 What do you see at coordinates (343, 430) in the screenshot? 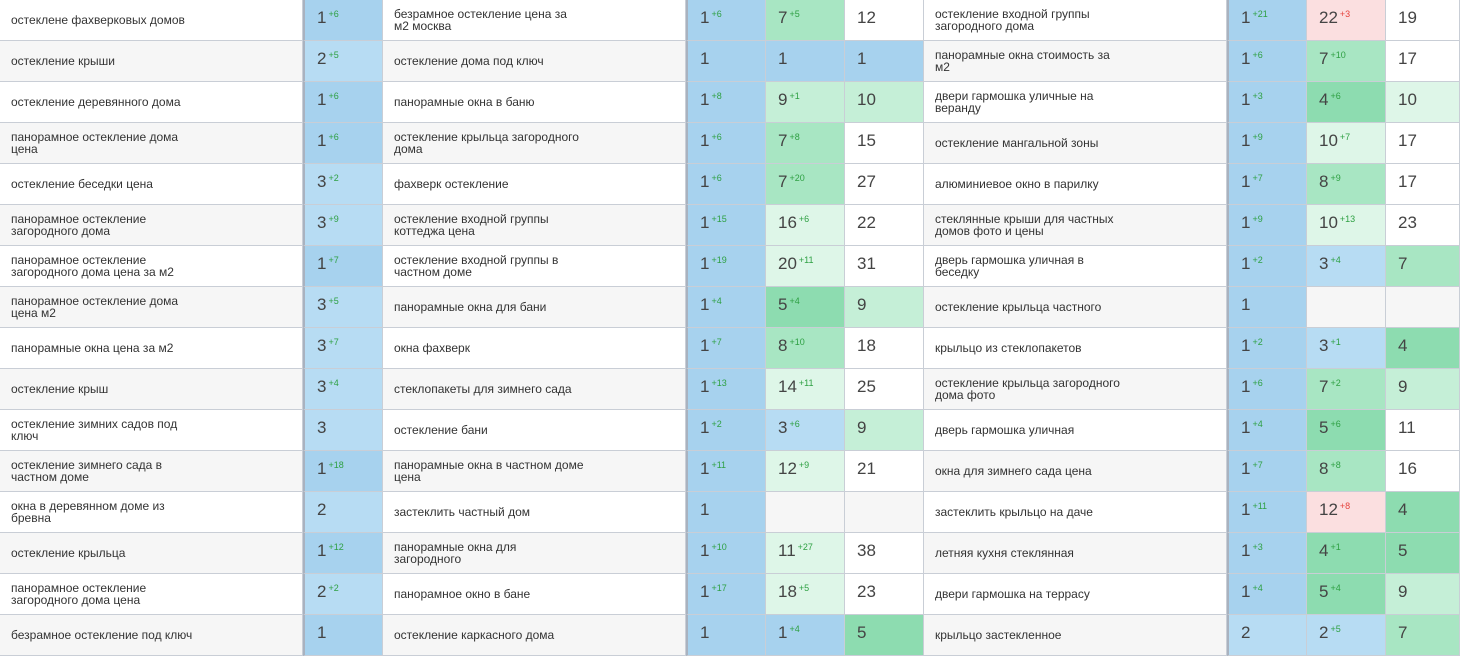
I see `position-cell: 3` at bounding box center [343, 430].